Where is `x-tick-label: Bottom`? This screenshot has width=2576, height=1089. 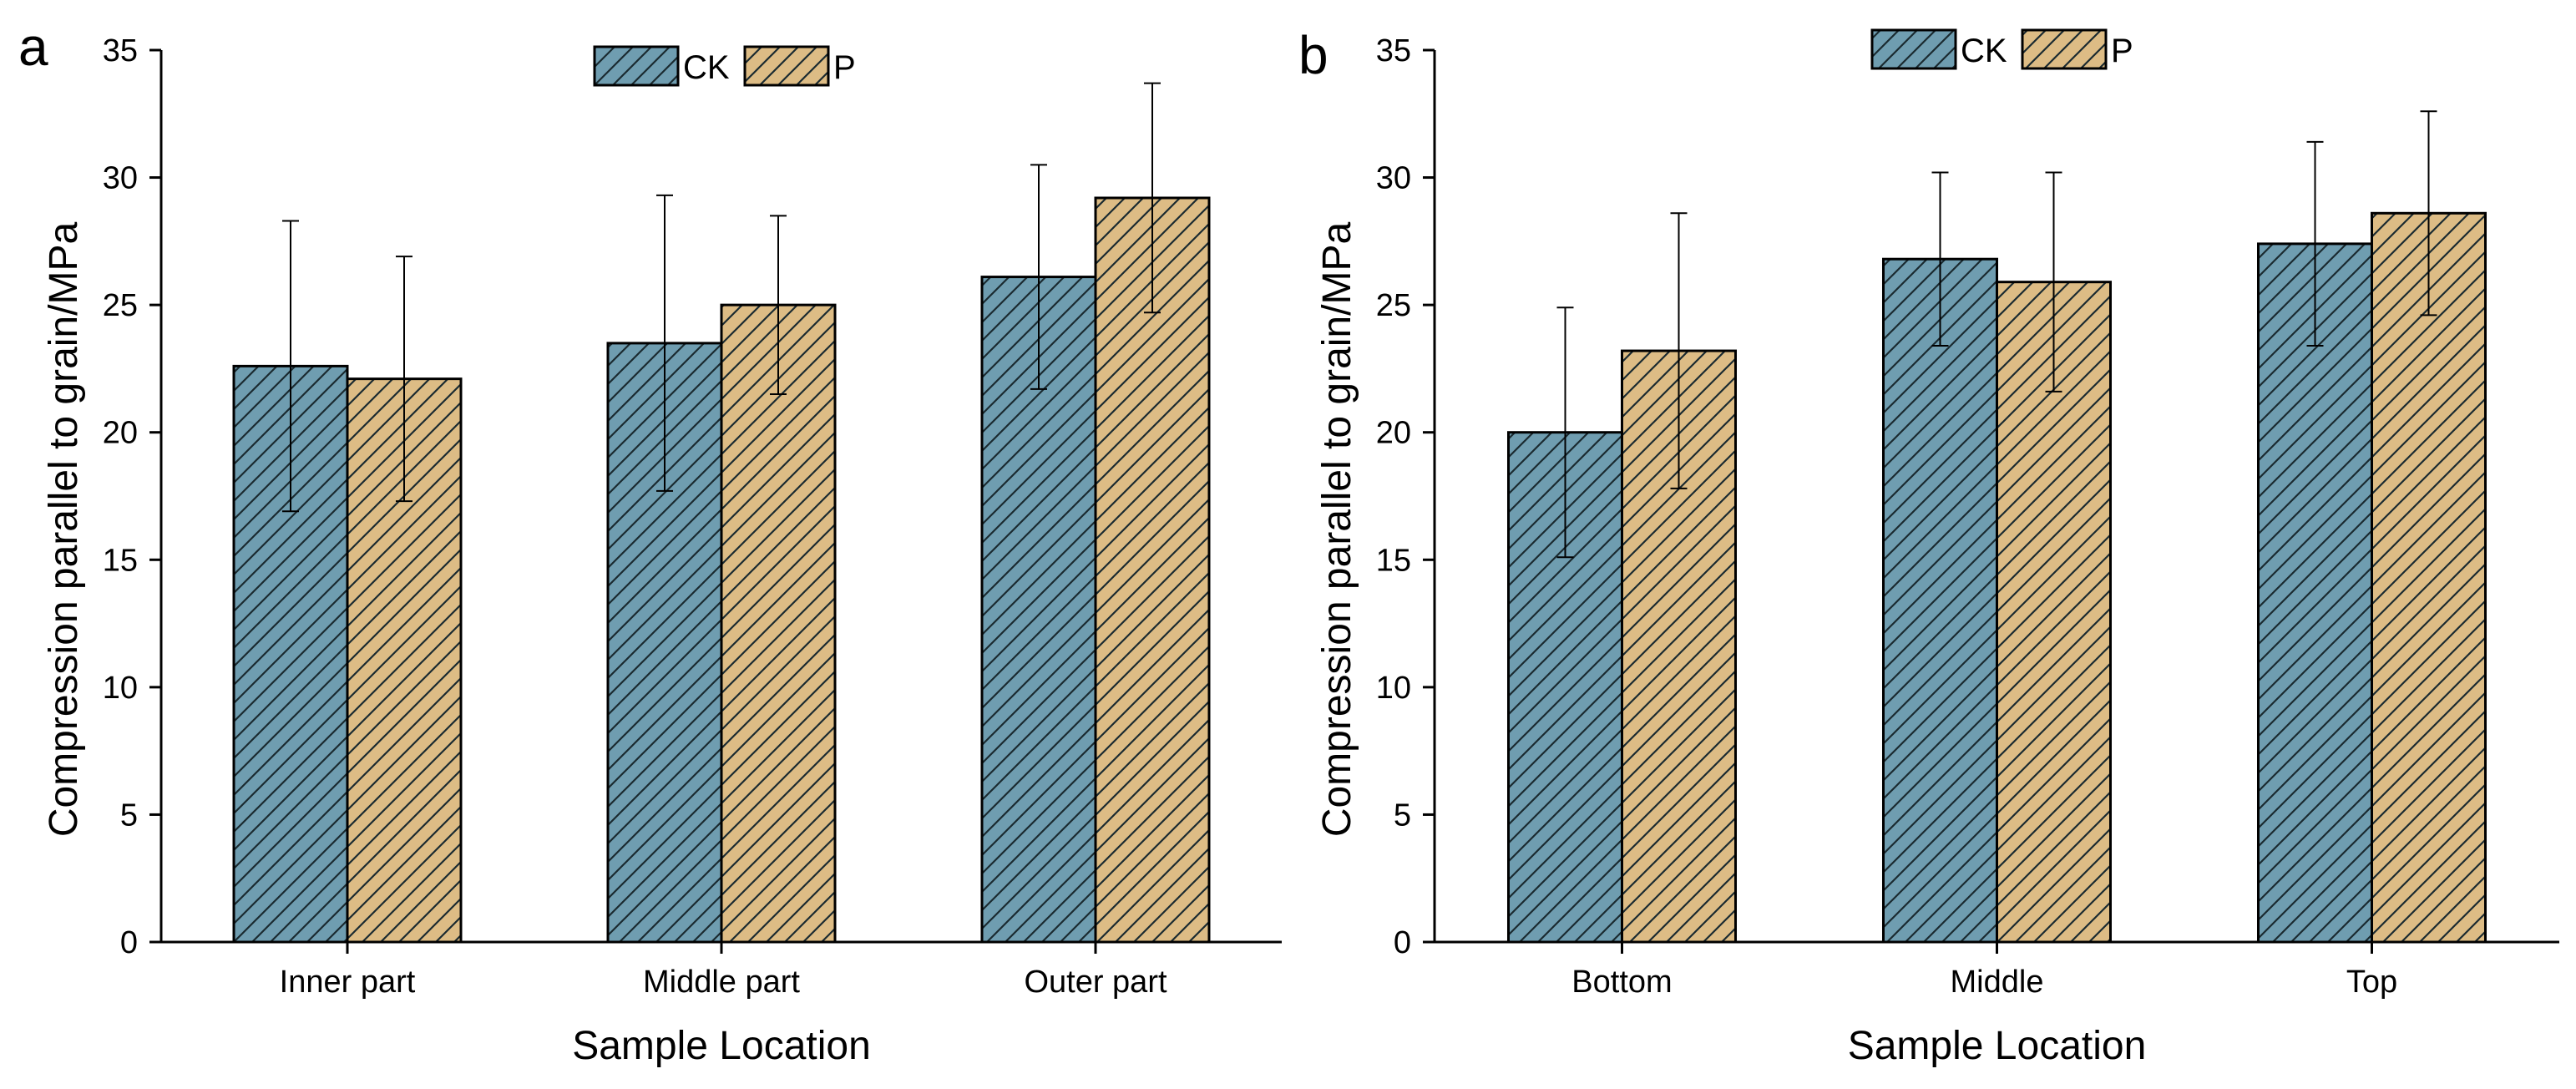 x-tick-label: Bottom is located at coordinates (1621, 982).